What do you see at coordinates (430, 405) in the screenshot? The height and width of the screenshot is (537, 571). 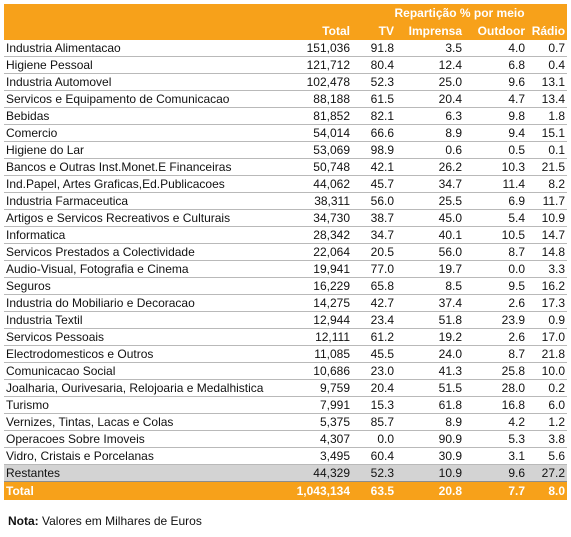 I see `cell-imprensa: 61.8` at bounding box center [430, 405].